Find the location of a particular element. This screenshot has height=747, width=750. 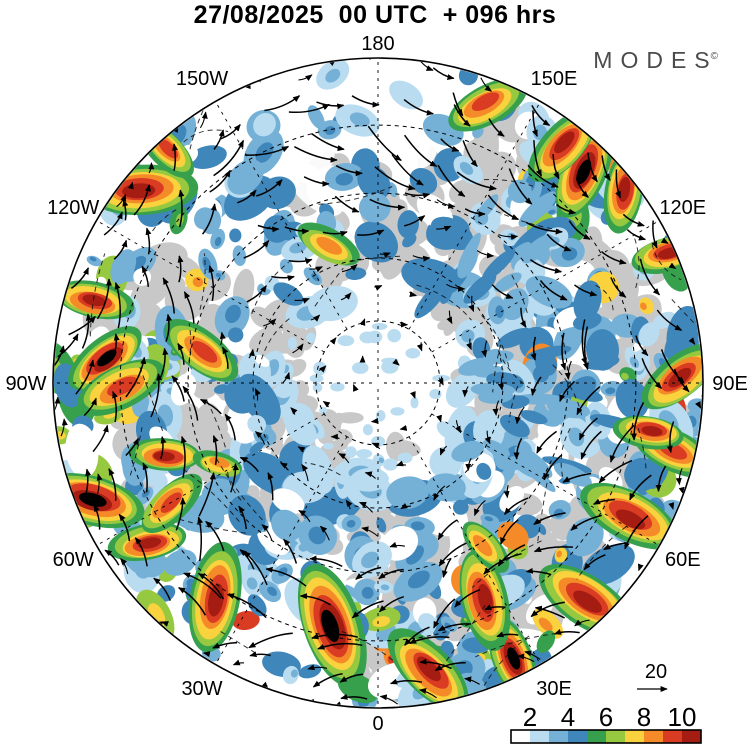

lon-label-150E: 150E is located at coordinates (554, 79).